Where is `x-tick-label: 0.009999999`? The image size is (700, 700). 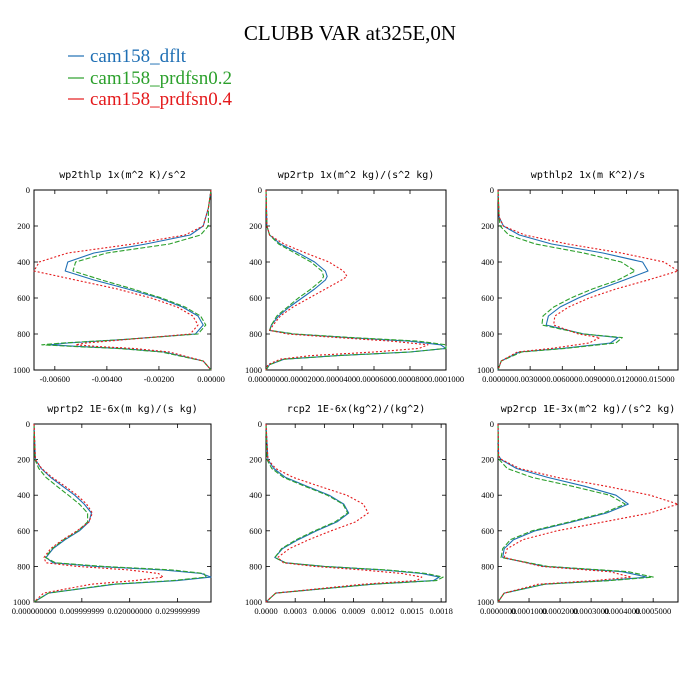
x-tick-label: 0.009999999 is located at coordinates (82, 611).